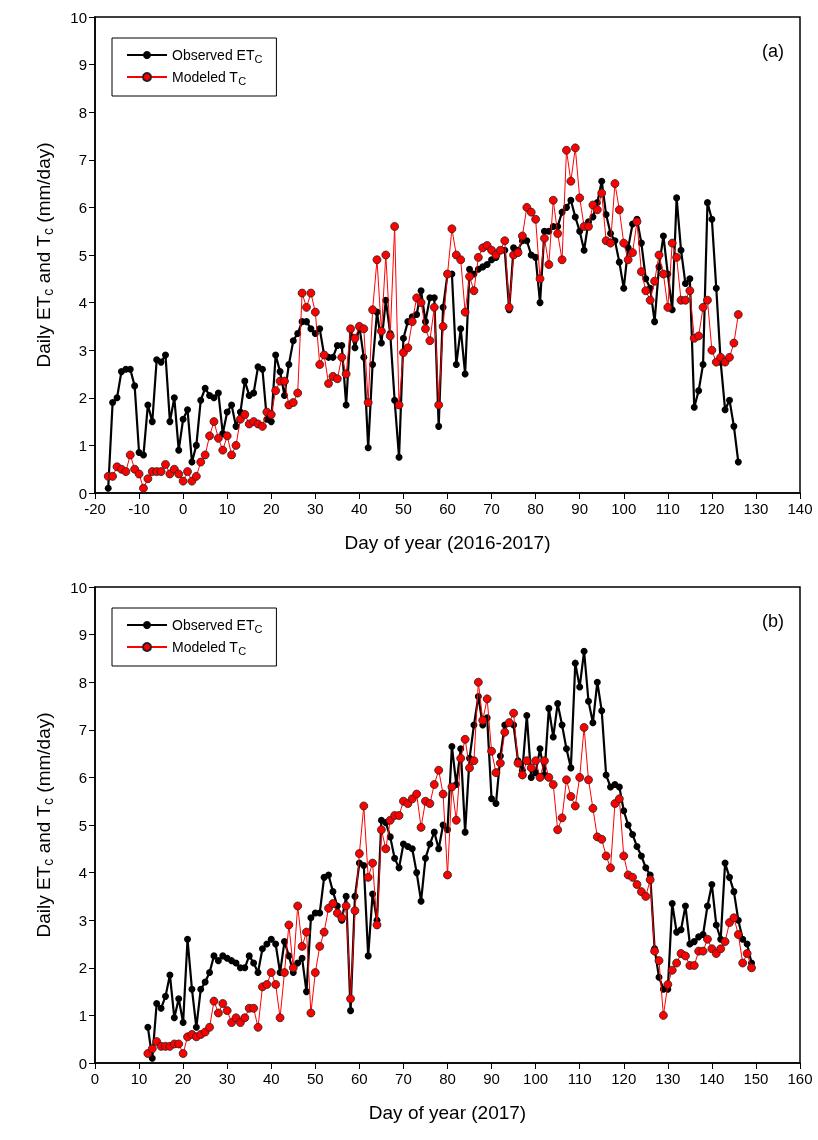 Image resolution: width=818 pixels, height=1140 pixels. I want to click on x-tick-label: -20, so click(95, 508).